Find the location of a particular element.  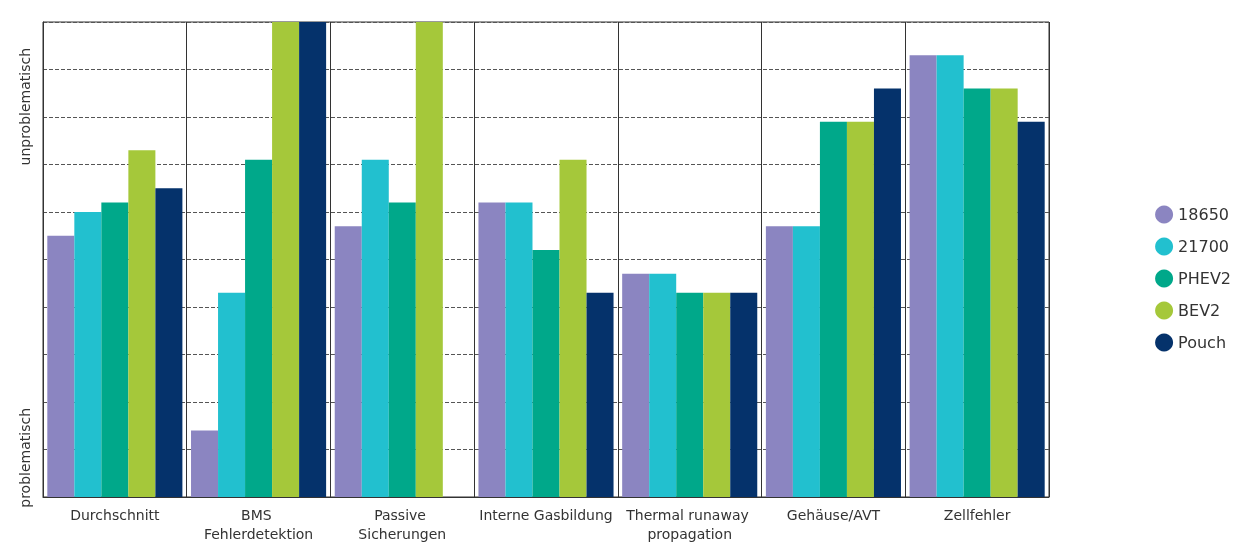

x-tick-label: Thermal runaway propagation is located at coordinates (689, 524).